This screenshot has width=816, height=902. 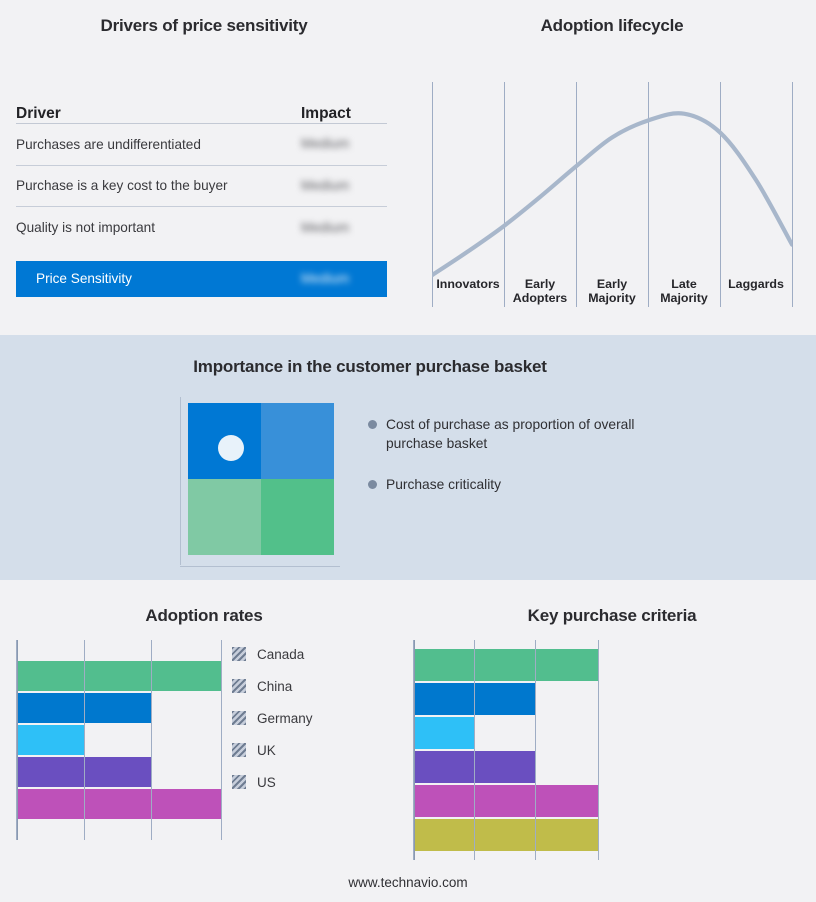 I want to click on criteria-chart-axis, so click(x=414, y=750).